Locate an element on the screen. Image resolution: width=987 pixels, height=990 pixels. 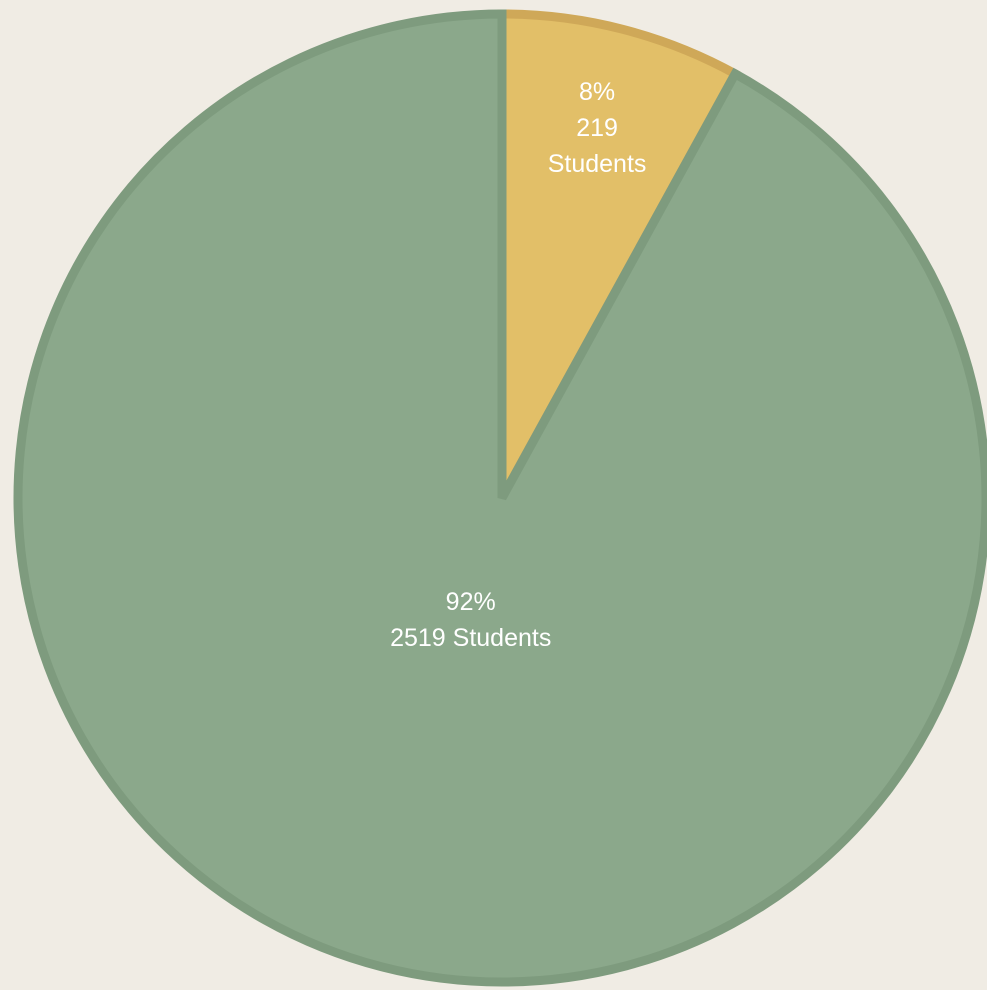
data-label: 92% 2519 Students is located at coordinates (471, 620).